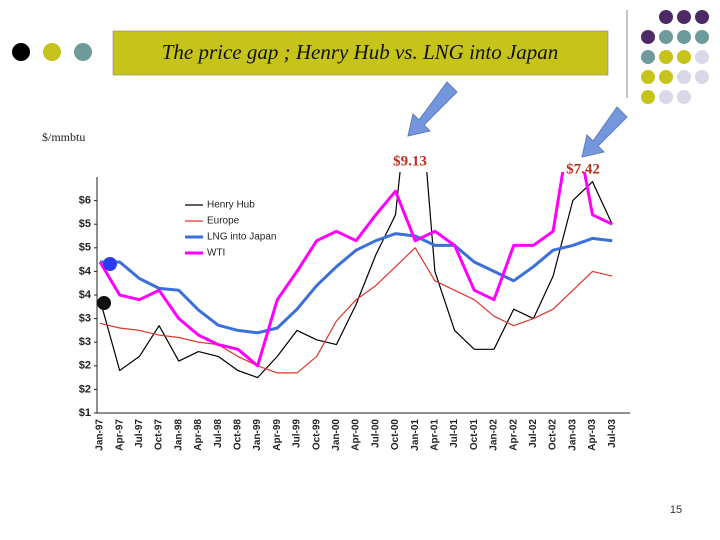  Describe the element at coordinates (533, 433) in the screenshot. I see `x-tick-label: Jul-02` at that location.